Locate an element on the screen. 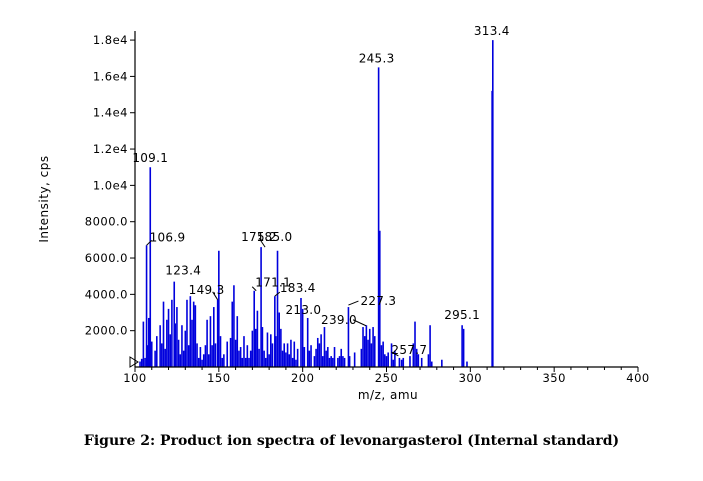 This screenshot has height=481, width=703. y-tick-label: 1.0e4 is located at coordinates (110, 185).